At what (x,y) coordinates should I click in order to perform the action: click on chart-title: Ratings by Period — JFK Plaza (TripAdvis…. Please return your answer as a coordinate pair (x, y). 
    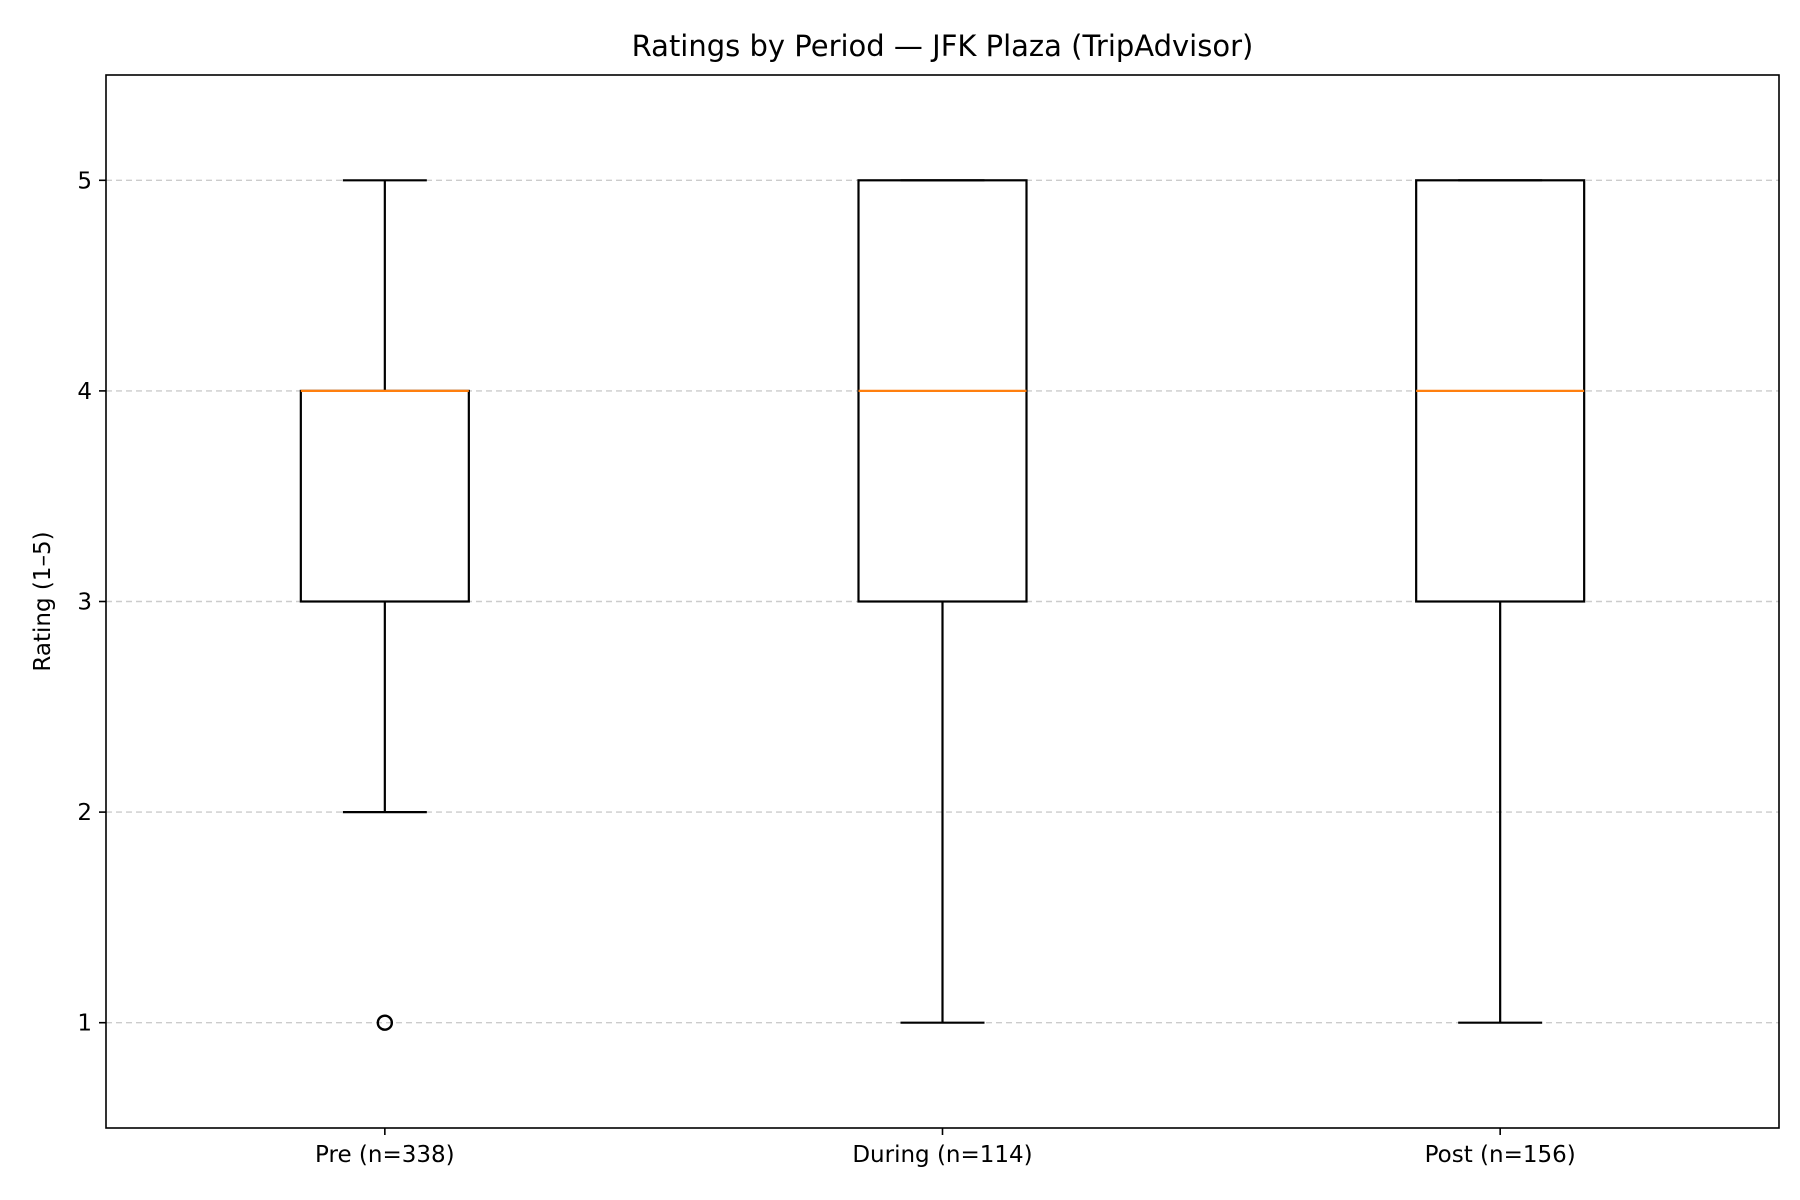
    Looking at the image, I should click on (943, 46).